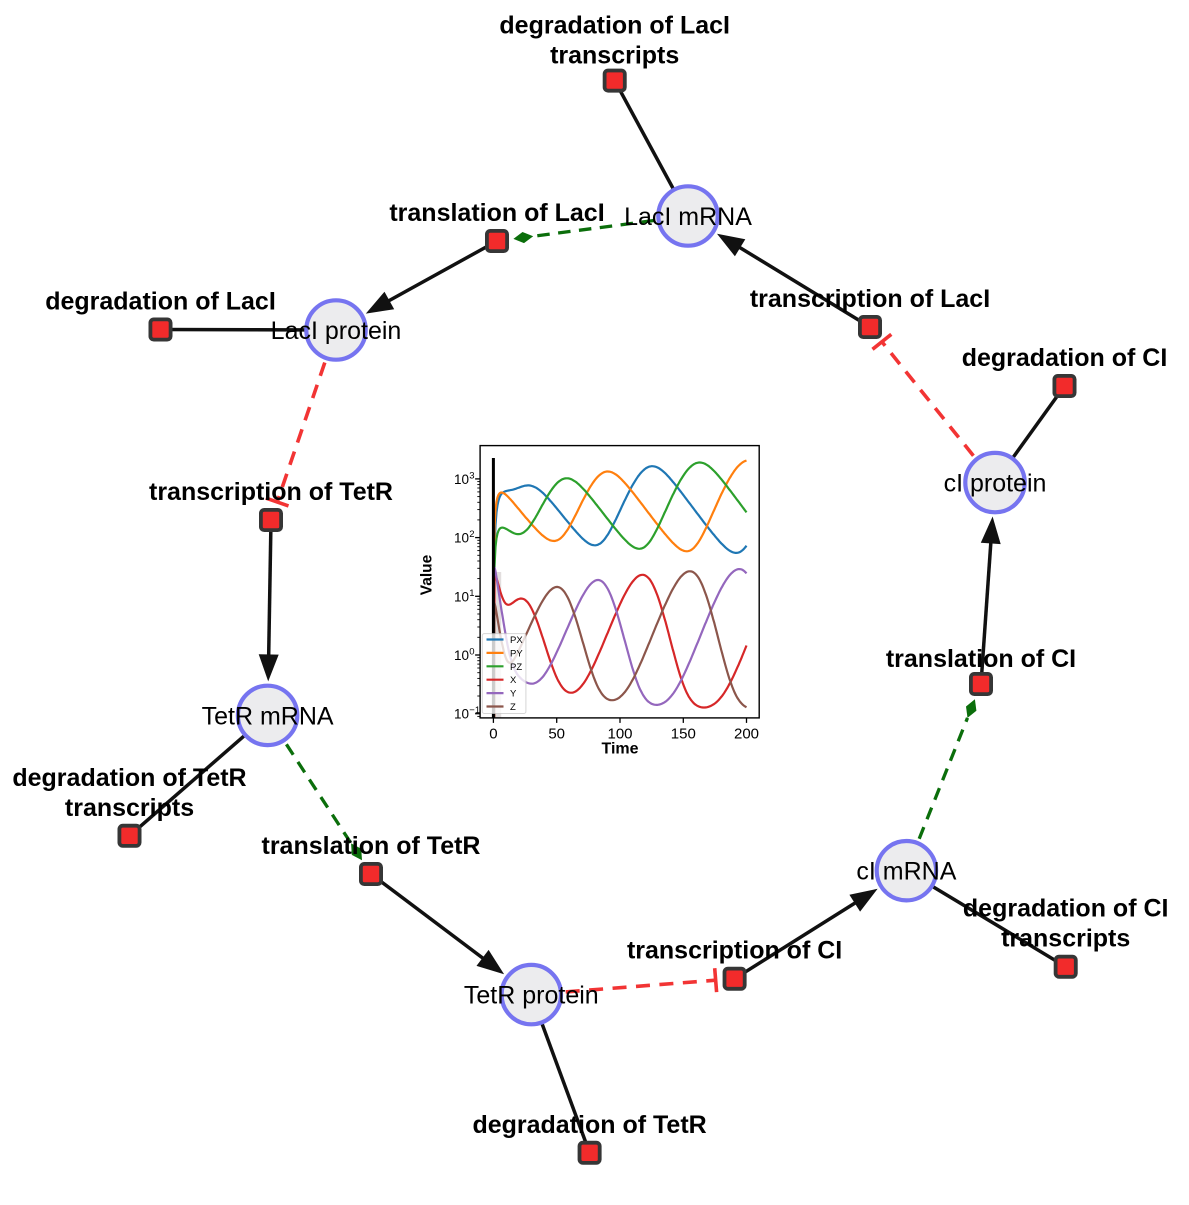 The width and height of the screenshot is (1189, 1205). What do you see at coordinates (427, 574) in the screenshot?
I see `svg-text: Value` at bounding box center [427, 574].